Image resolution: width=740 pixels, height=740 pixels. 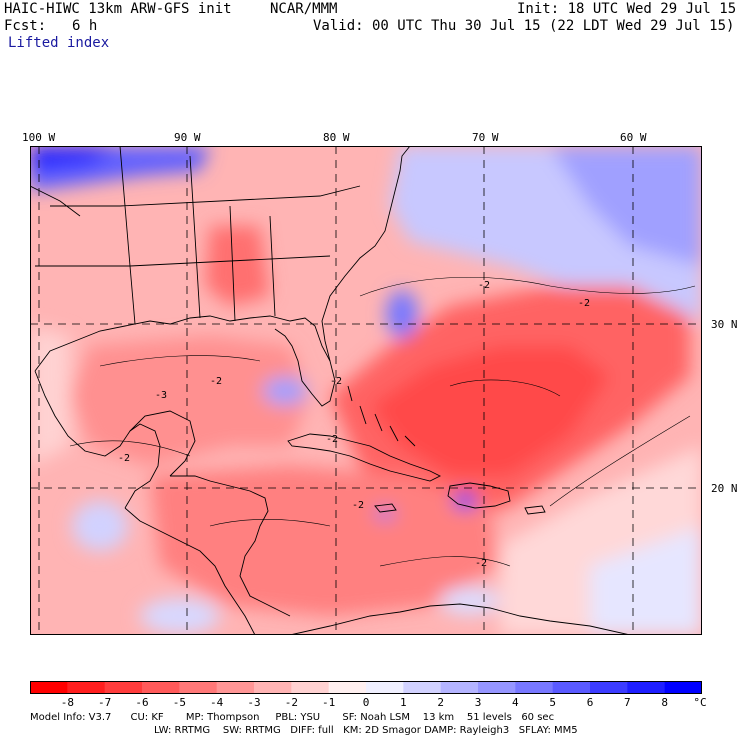 What do you see at coordinates (59, 43) in the screenshot?
I see `field-name: Lifted index` at bounding box center [59, 43].